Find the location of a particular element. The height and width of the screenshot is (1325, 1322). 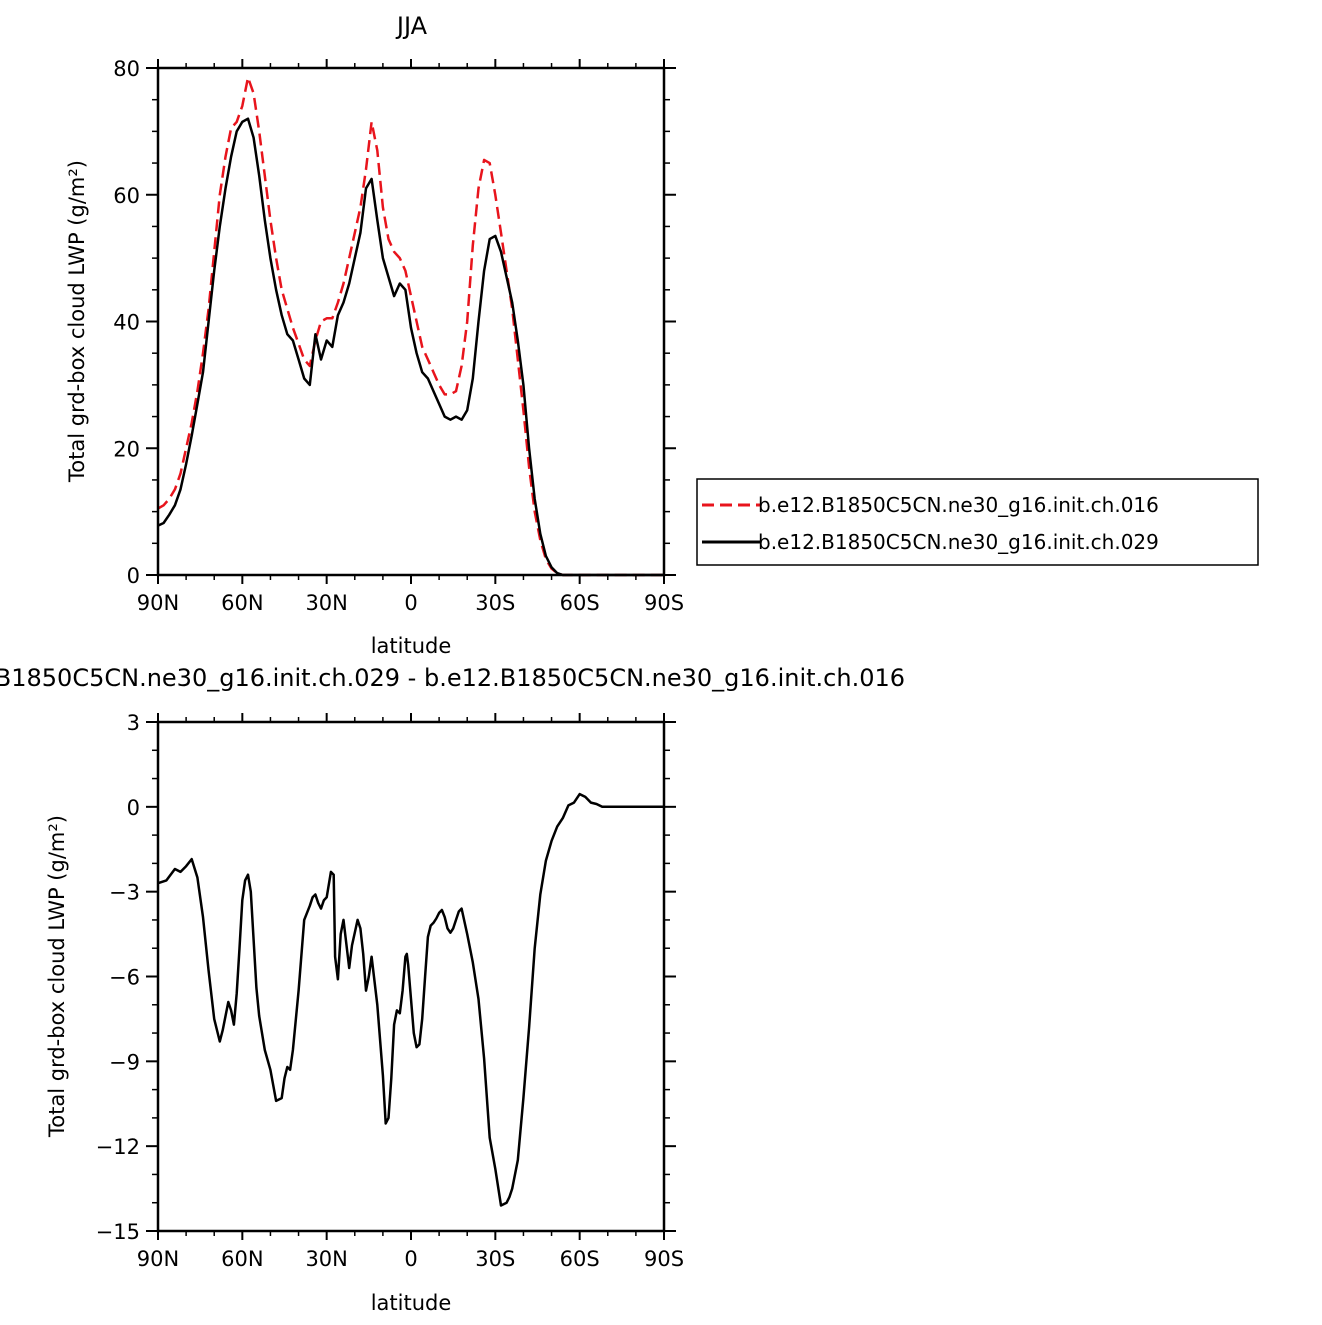

bottom-x-tick-label: 60N is located at coordinates (242, 1259).